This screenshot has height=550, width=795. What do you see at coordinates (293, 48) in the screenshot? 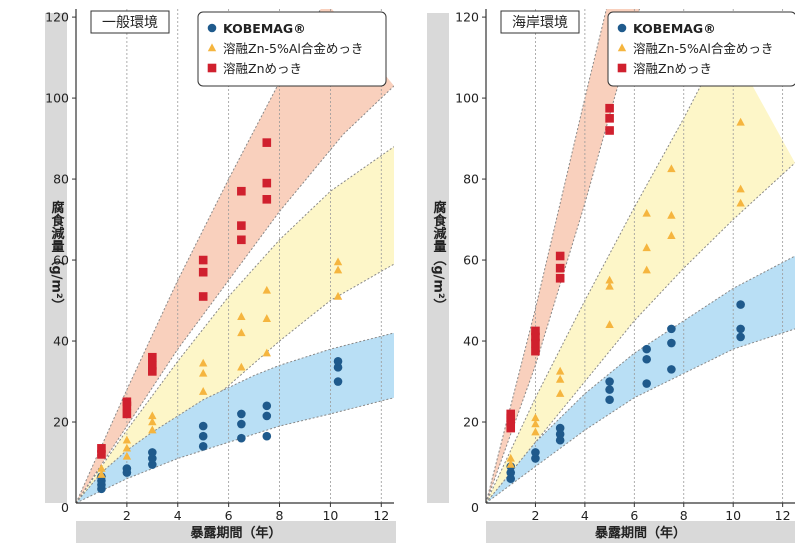
I see `legend-entry: 溶融Zn-5%Al合金めっき` at bounding box center [293, 48].